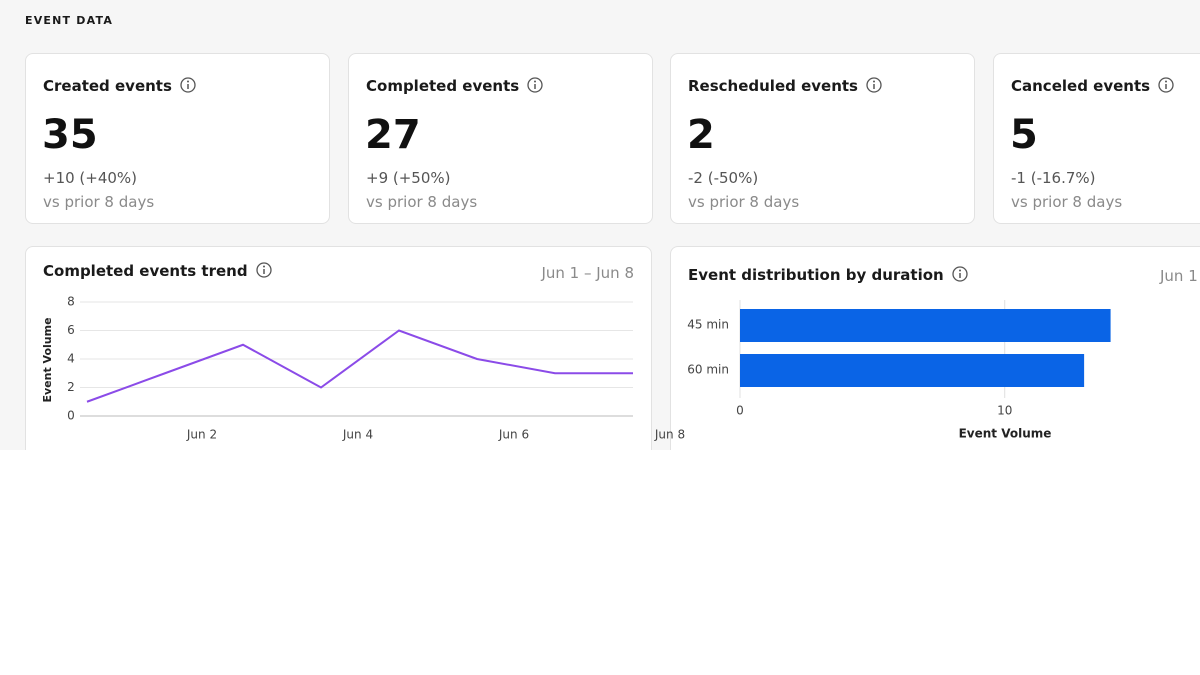 This screenshot has height=675, width=1200. What do you see at coordinates (69, 20) in the screenshot?
I see `section-title: EVENT DATA` at bounding box center [69, 20].